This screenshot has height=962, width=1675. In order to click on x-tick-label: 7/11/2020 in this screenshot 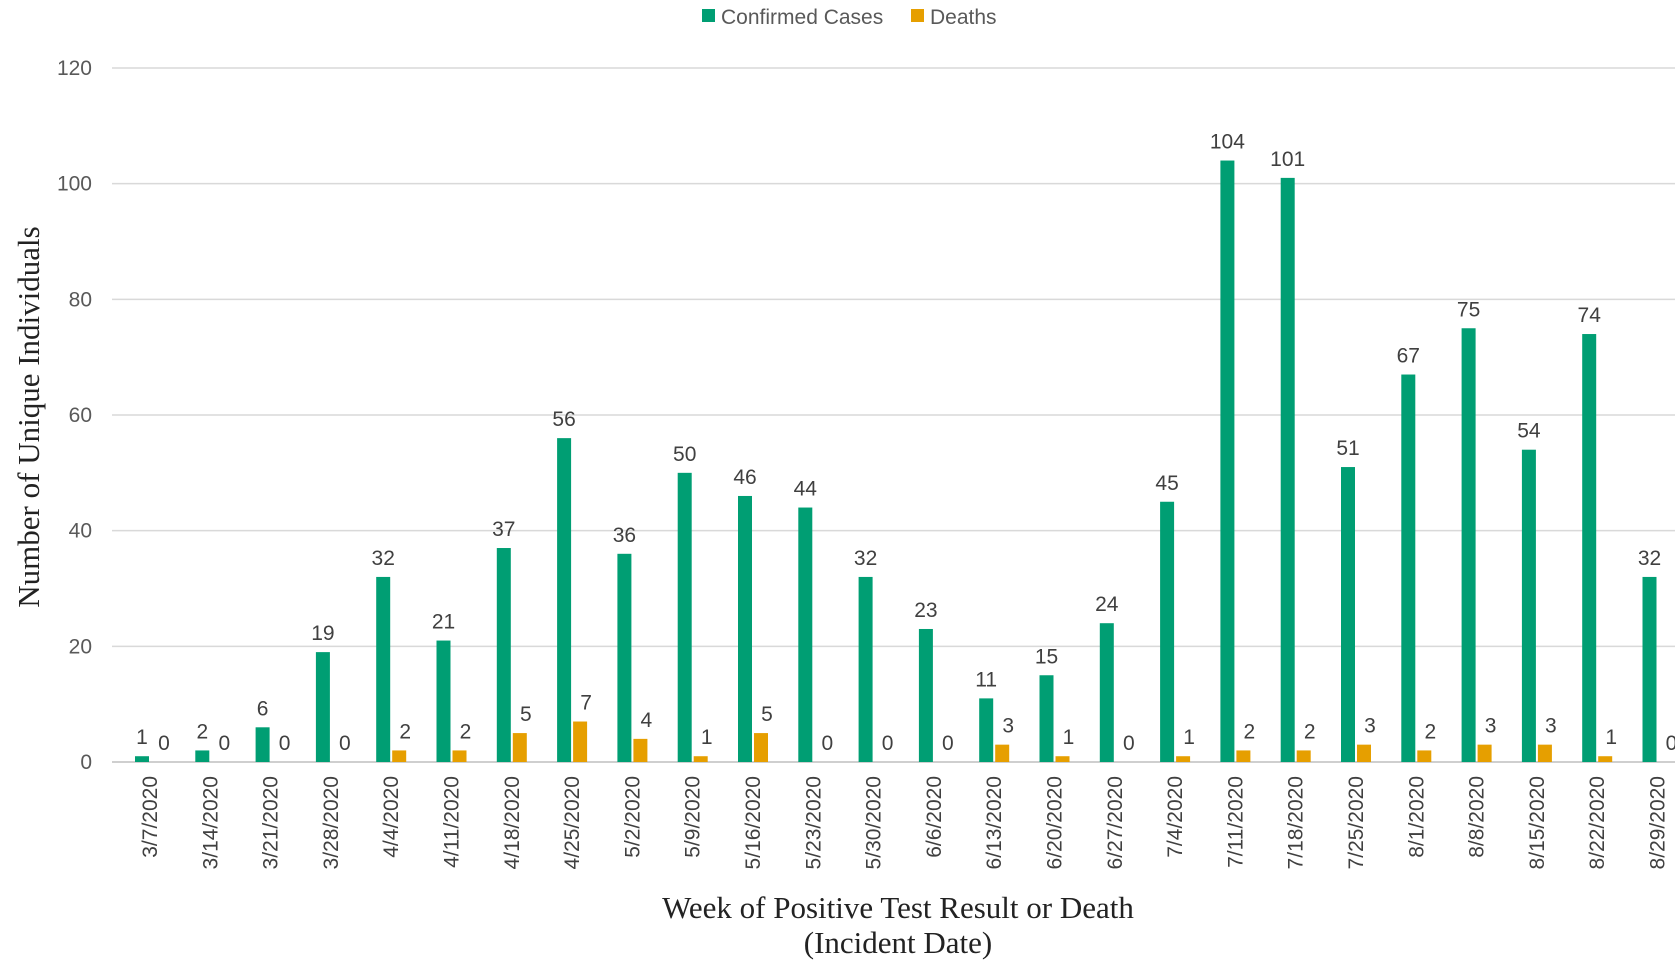, I will do `click(1235, 822)`.